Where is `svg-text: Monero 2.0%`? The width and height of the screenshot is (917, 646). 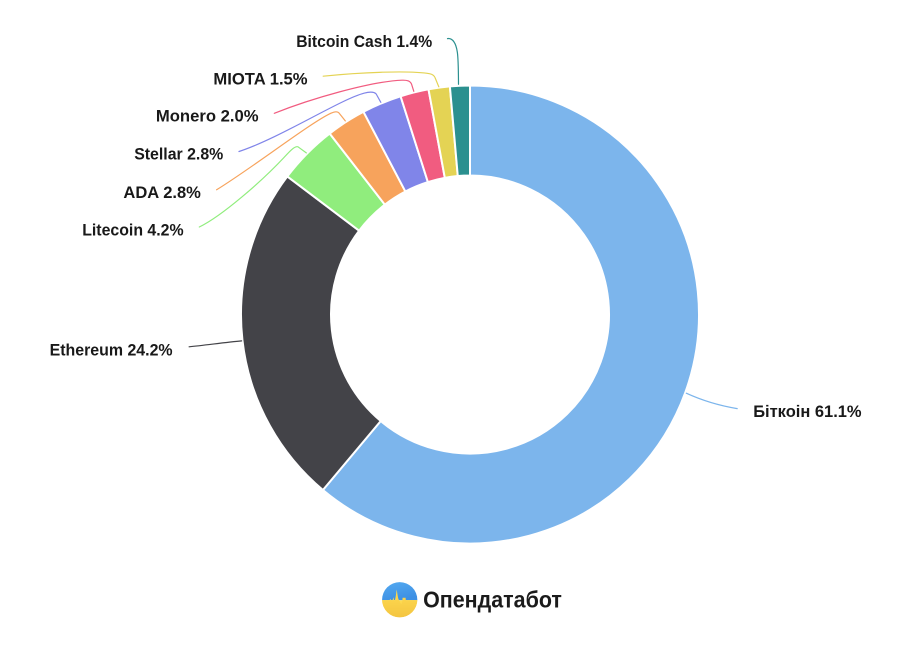
svg-text: Monero 2.0% is located at coordinates (207, 116).